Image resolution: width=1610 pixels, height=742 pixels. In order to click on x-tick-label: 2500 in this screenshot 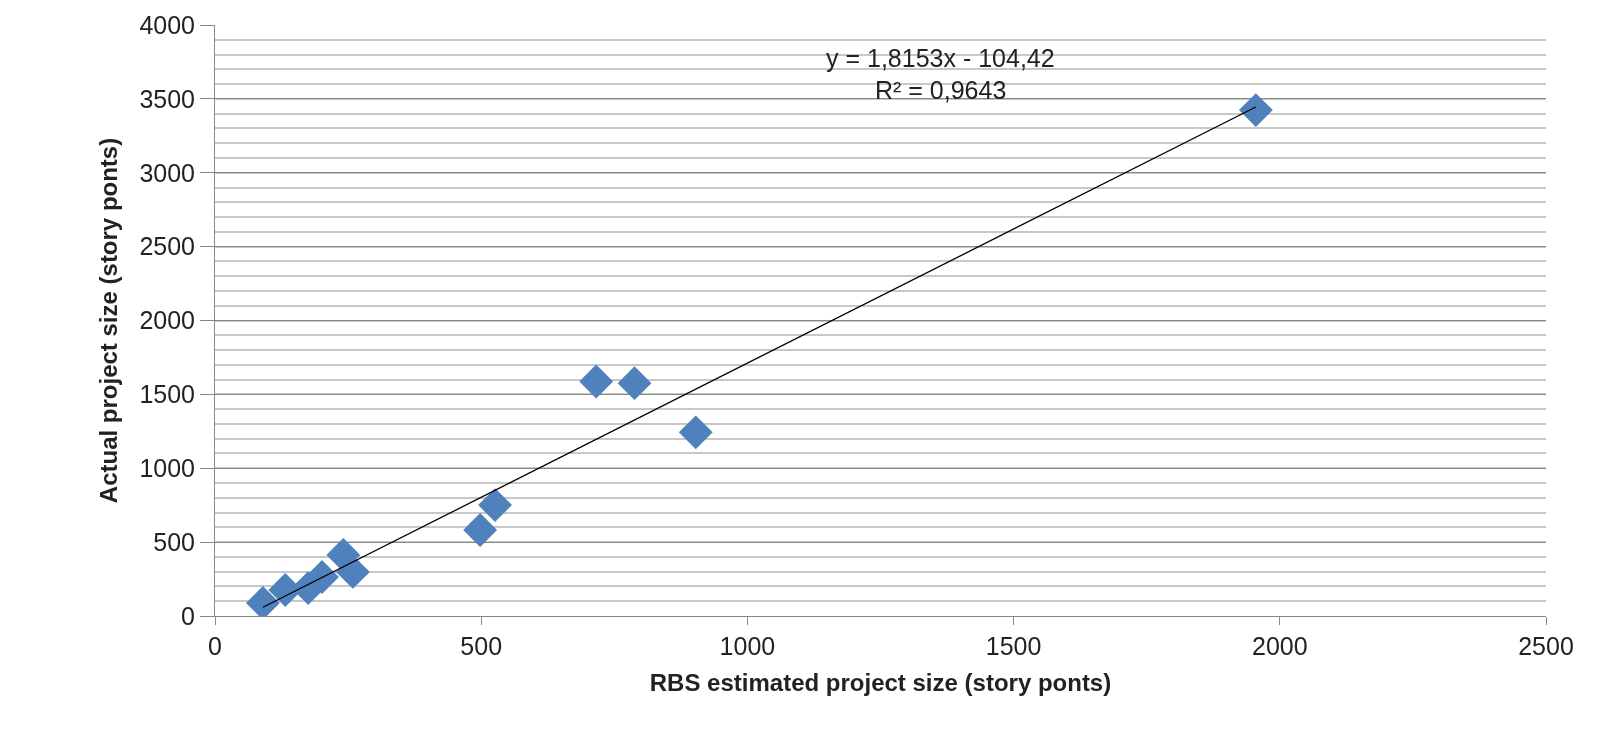, I will do `click(1546, 646)`.